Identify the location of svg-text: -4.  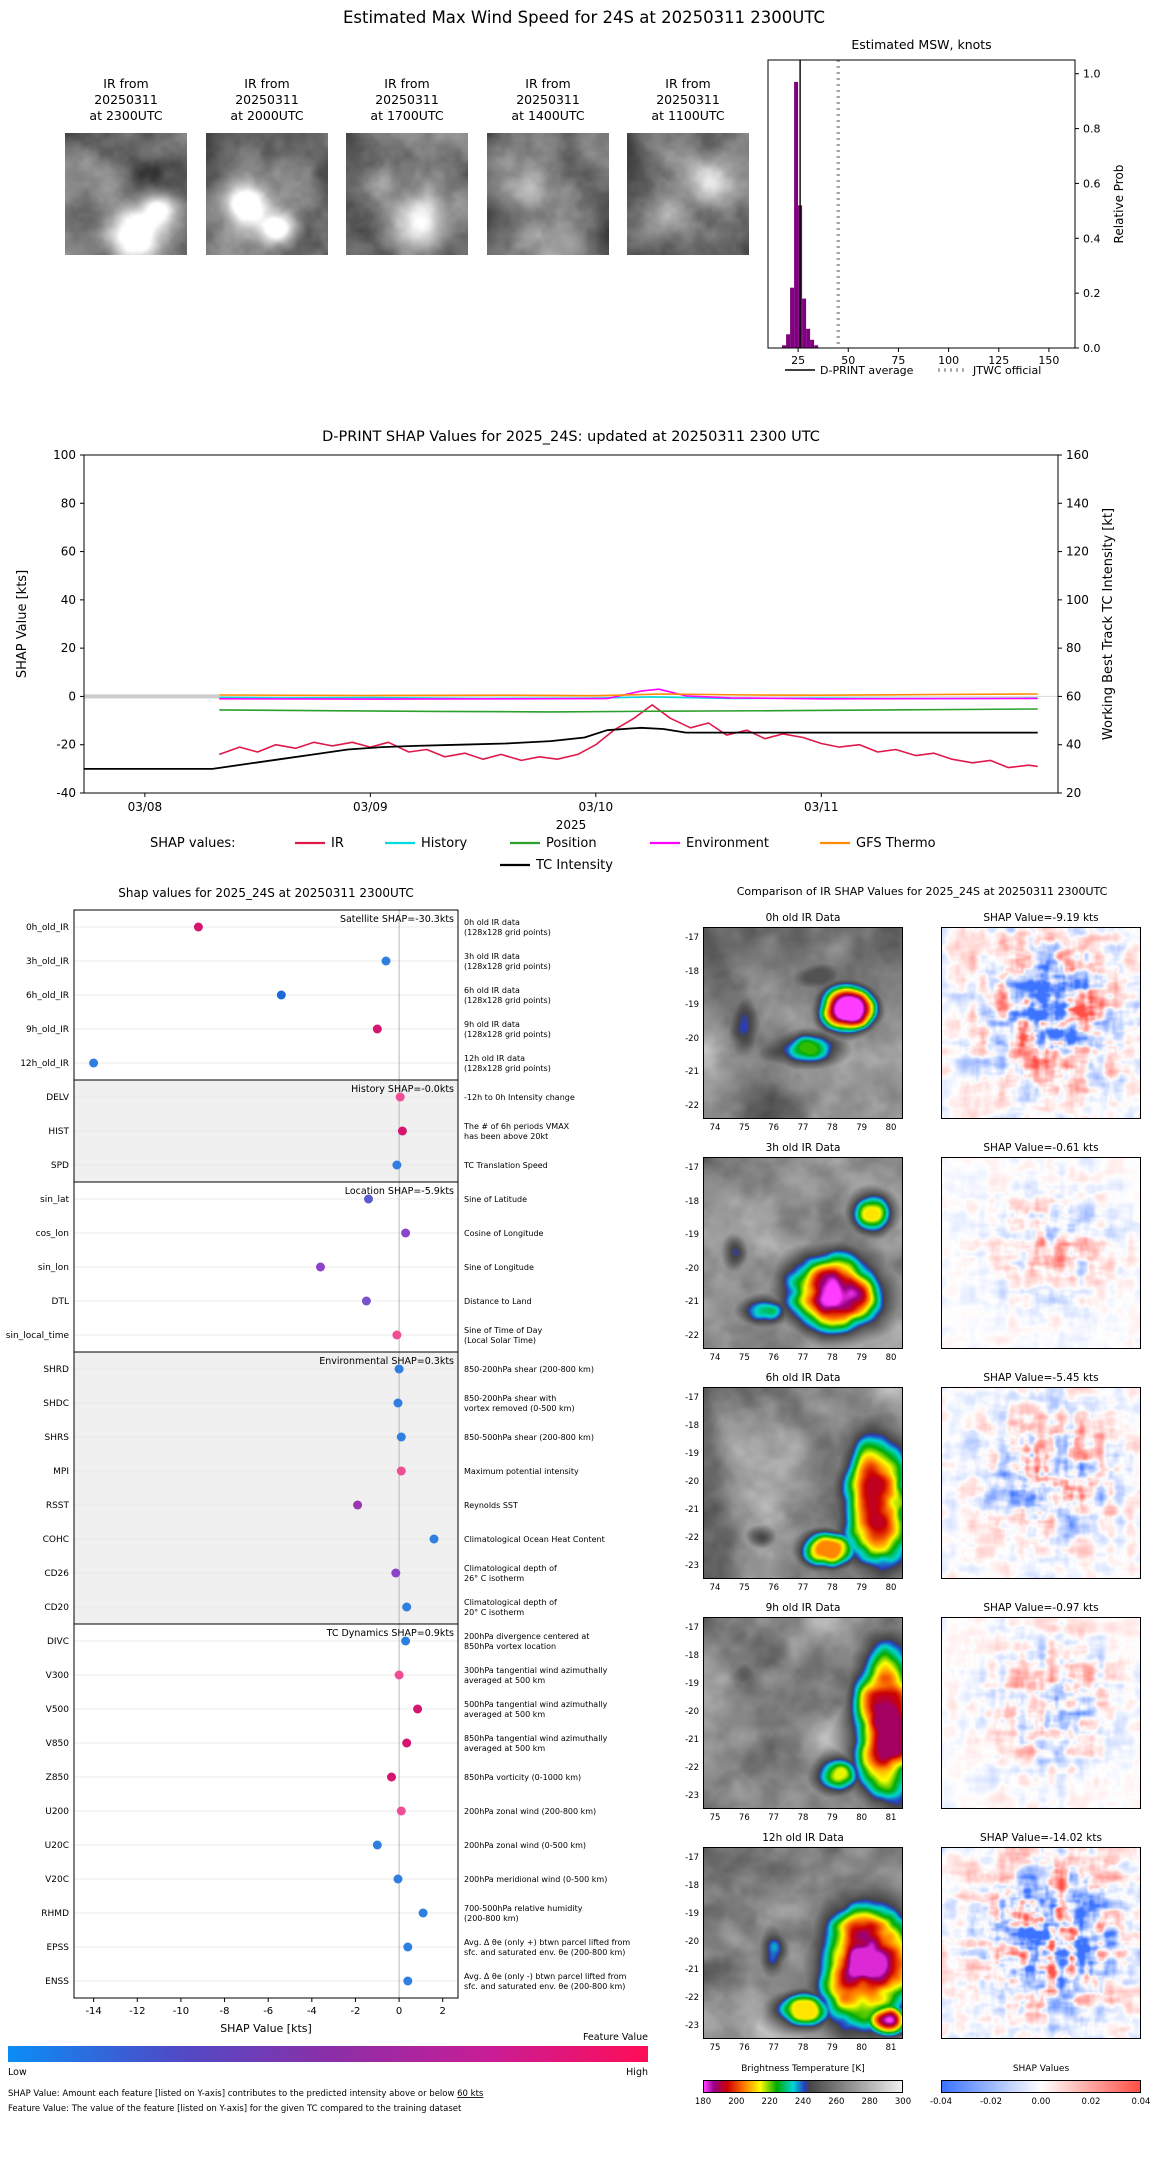
(312, 2011).